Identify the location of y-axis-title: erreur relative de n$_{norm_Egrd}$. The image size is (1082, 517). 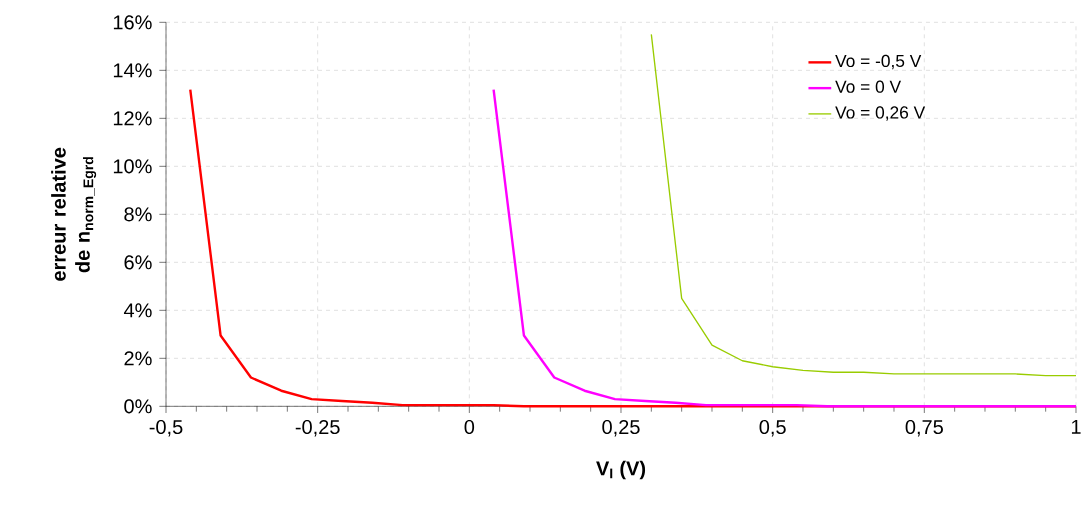
(74, 214).